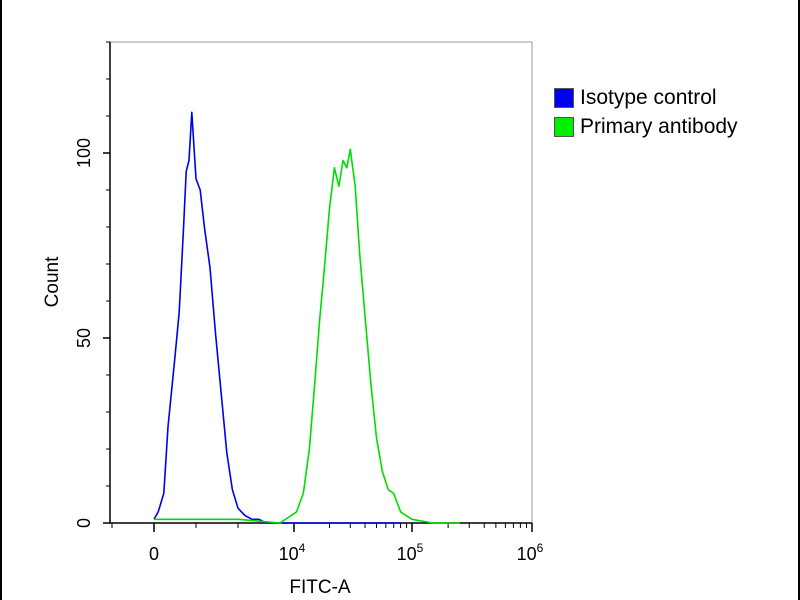  I want to click on y-tick-label: 0, so click(84, 523).